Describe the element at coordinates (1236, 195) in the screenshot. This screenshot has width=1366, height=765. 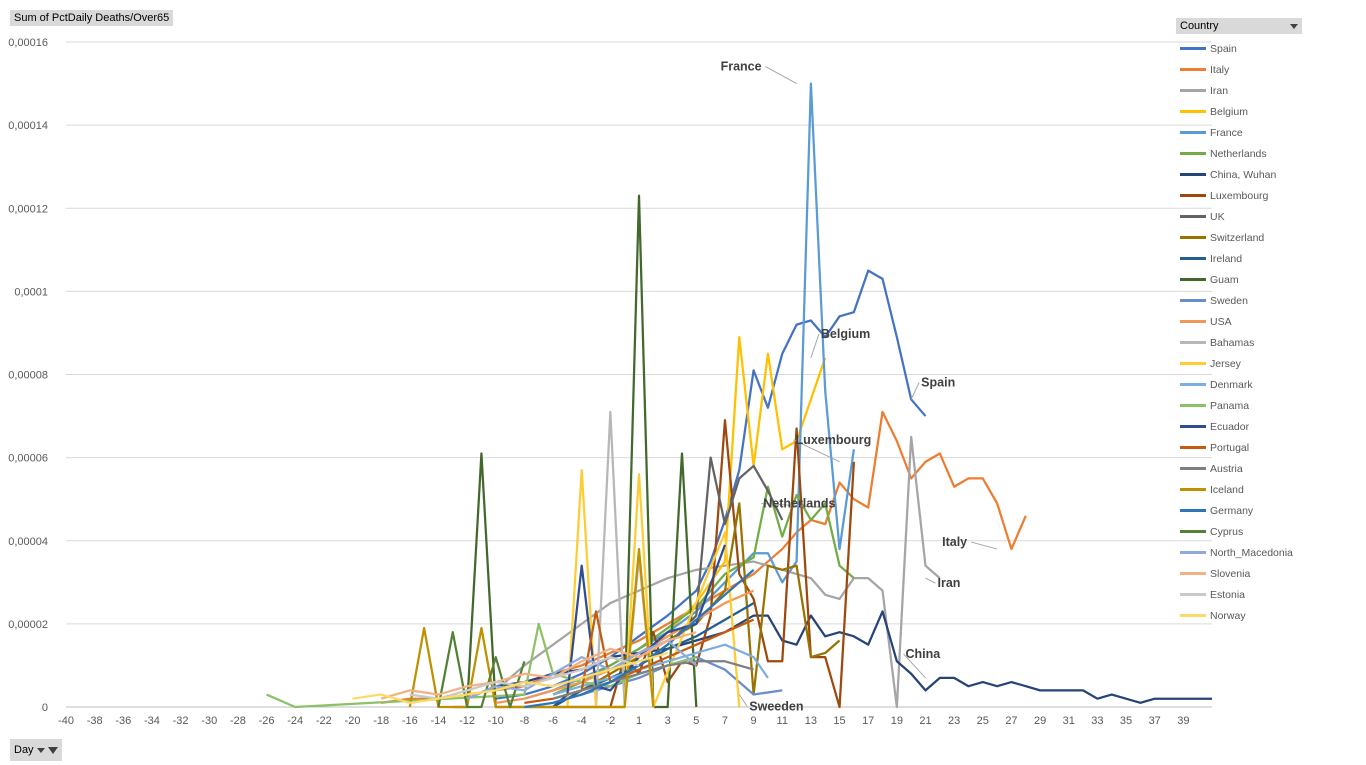
I see `legend-item: Luxembourg` at that location.